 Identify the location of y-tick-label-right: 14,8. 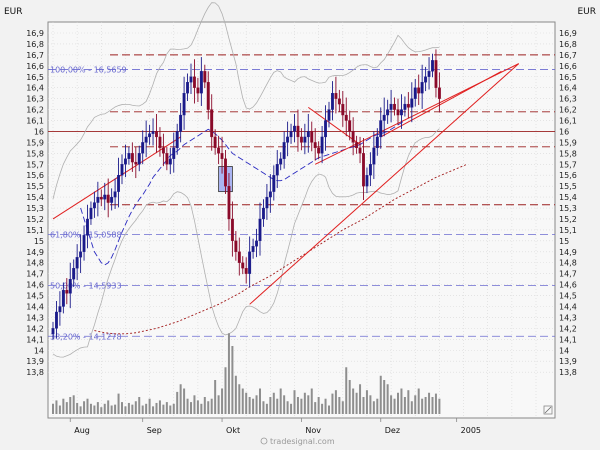
(568, 263).